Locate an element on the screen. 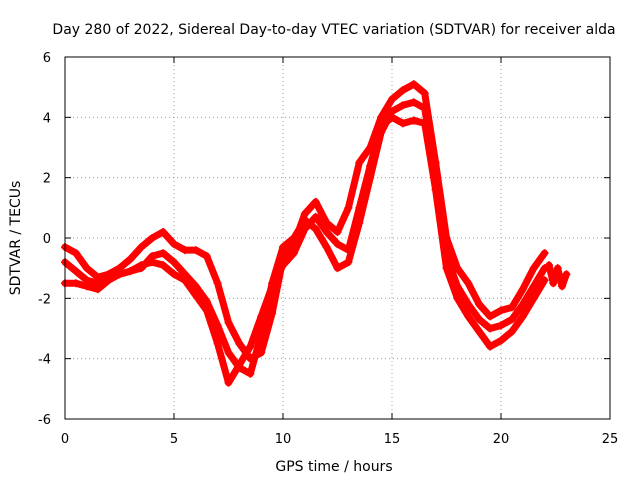 The height and width of the screenshot is (480, 640). y-tick-label: 0 is located at coordinates (47, 239).